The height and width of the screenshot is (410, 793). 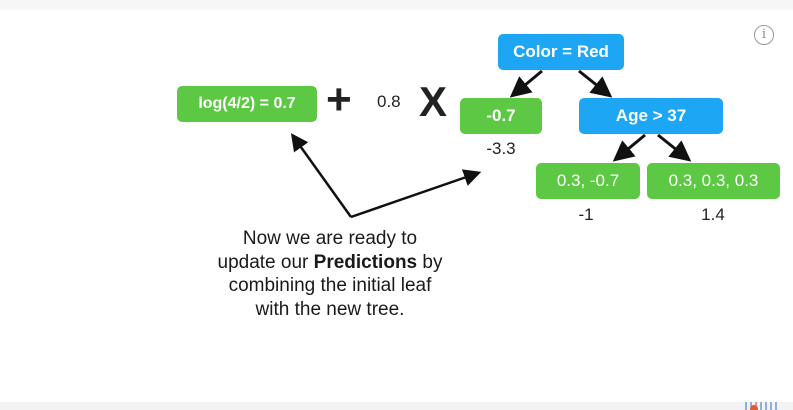 I want to click on plus-sign: +, so click(x=339, y=99).